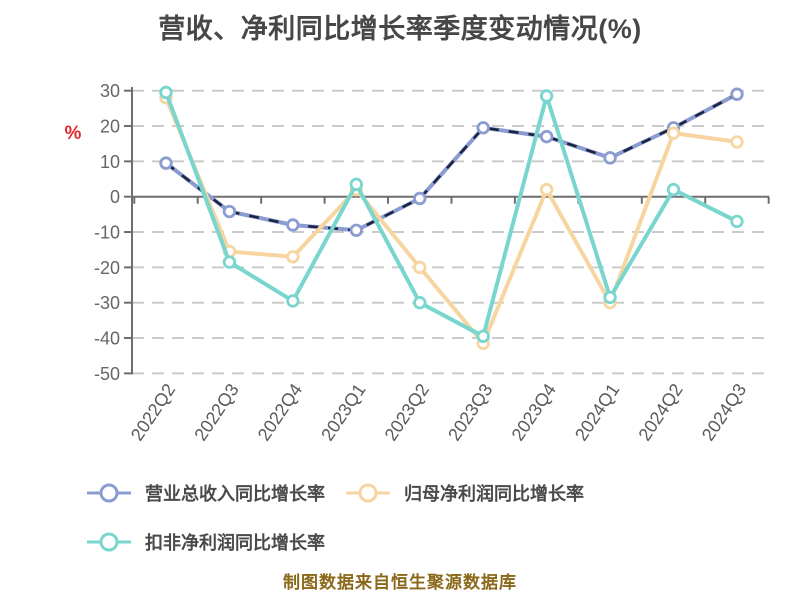 The width and height of the screenshot is (800, 600). Describe the element at coordinates (110, 162) in the screenshot. I see `y-tick-label: 10` at that location.